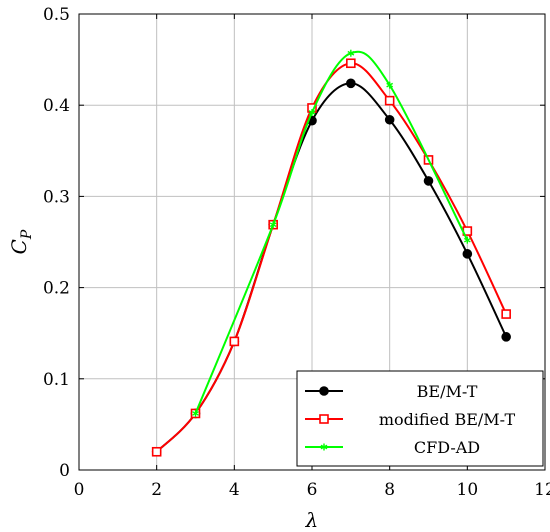 This screenshot has height=532, width=550. What do you see at coordinates (234, 490) in the screenshot?
I see `x-tick-label: 4` at bounding box center [234, 490].